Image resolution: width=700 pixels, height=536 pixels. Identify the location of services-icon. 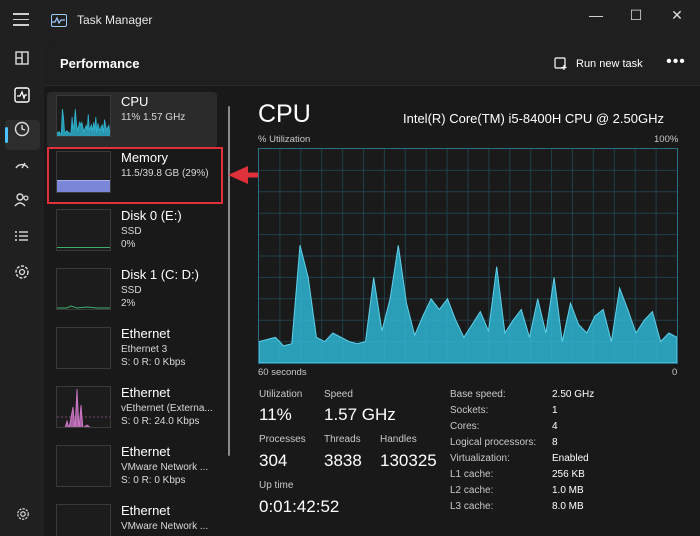
(22, 272).